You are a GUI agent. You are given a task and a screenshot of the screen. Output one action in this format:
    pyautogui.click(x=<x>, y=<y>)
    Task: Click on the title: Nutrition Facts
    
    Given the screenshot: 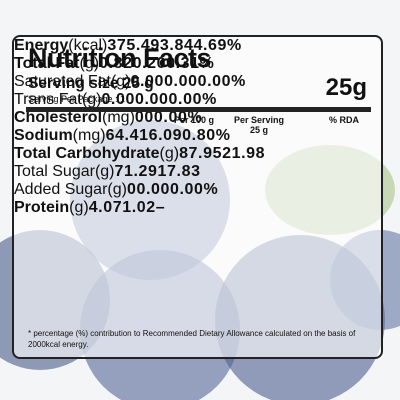 What is the action you would take?
    pyautogui.click(x=120, y=58)
    